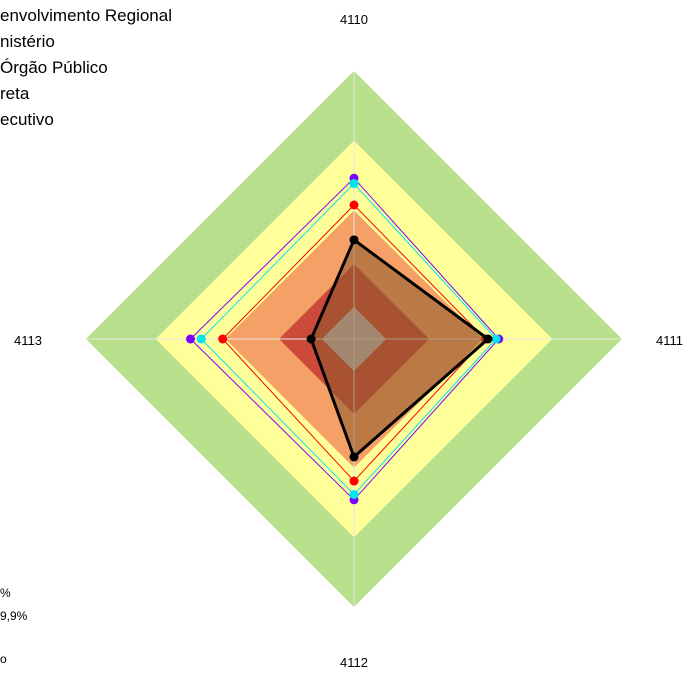 Image resolution: width=696 pixels, height=673 pixels. Describe the element at coordinates (15, 93) in the screenshot. I see `legend-entry: reta` at that location.